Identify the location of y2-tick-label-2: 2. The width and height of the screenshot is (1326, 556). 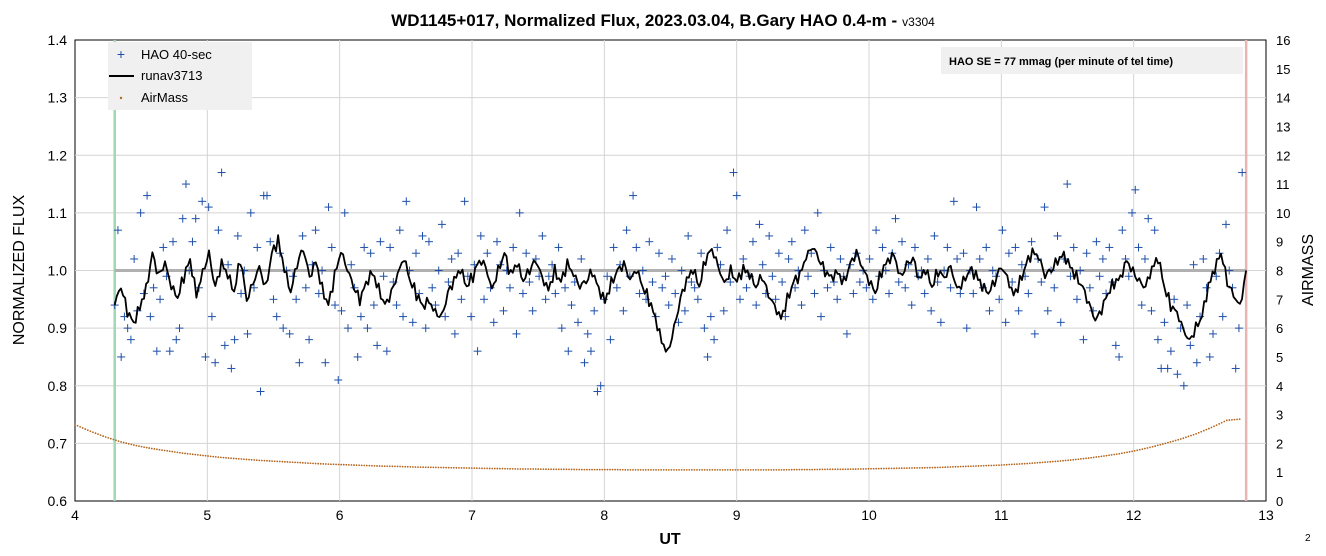
(1279, 443).